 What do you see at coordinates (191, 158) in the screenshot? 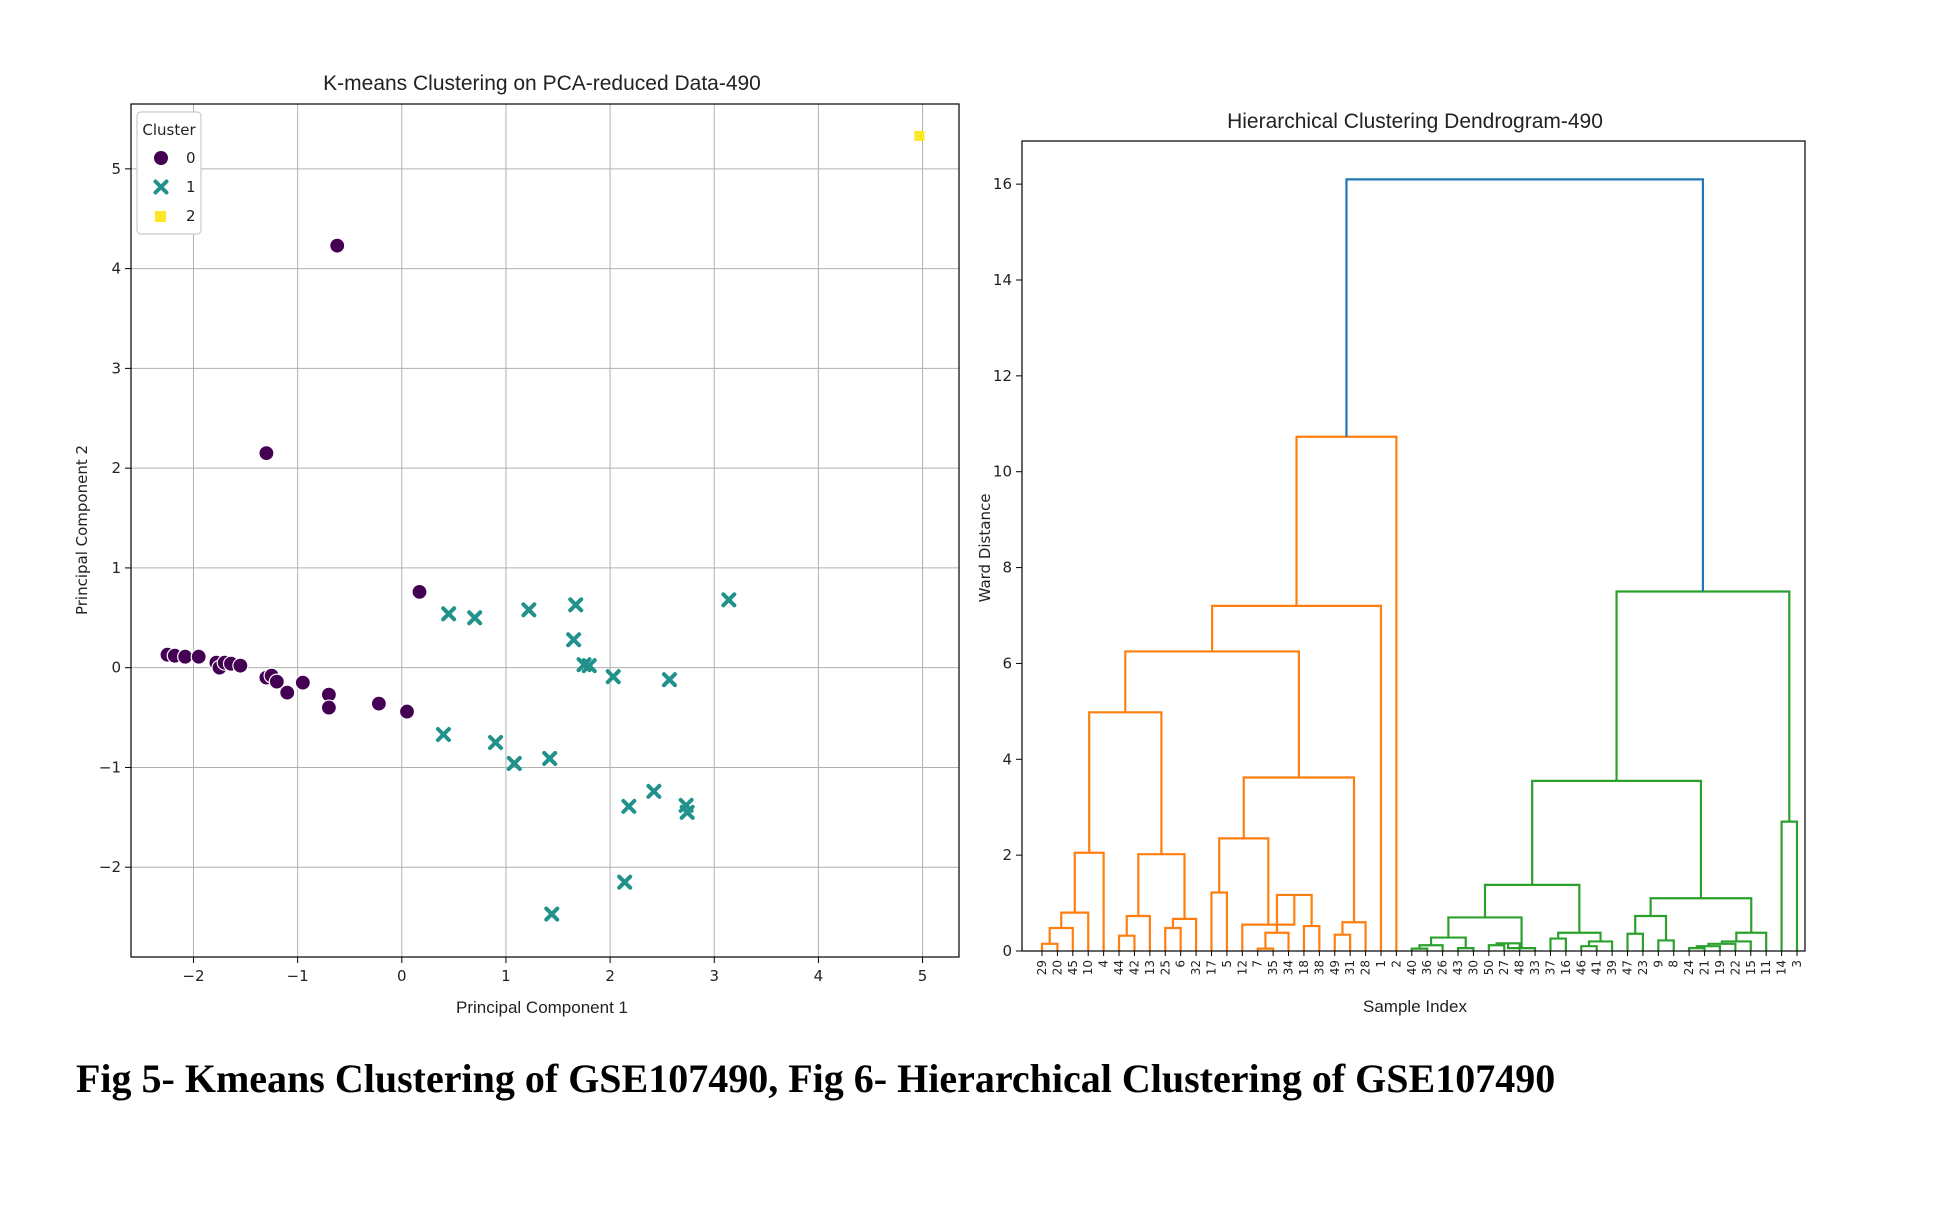
I see `legend-label-0: 0` at bounding box center [191, 158].